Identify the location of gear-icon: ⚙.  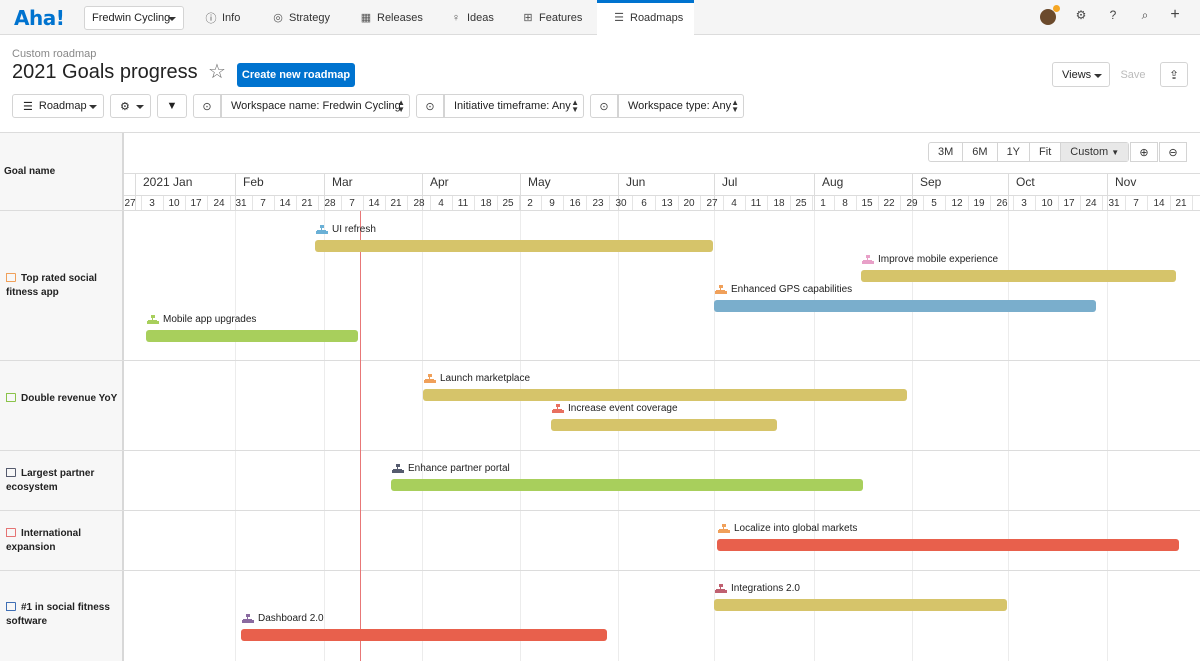
(1081, 15).